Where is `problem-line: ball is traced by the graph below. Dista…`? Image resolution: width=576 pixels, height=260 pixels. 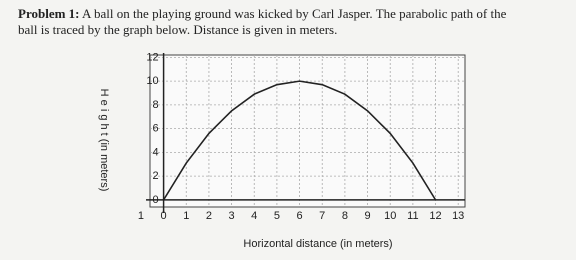 problem-line: ball is traced by the graph below. Dista… is located at coordinates (177, 29).